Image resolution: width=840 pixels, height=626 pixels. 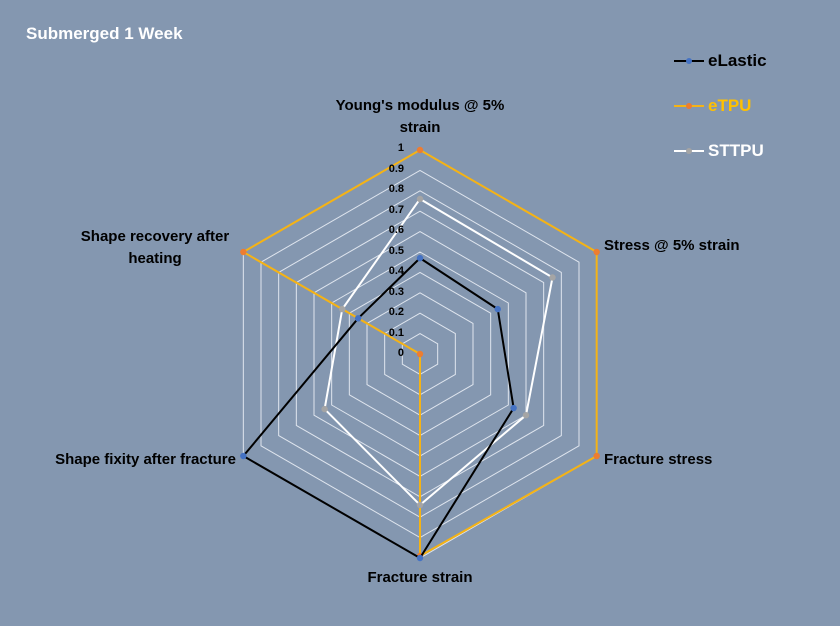 I want to click on axis-label-fracture-strain-line-1: Fracture strain, so click(x=420, y=577).